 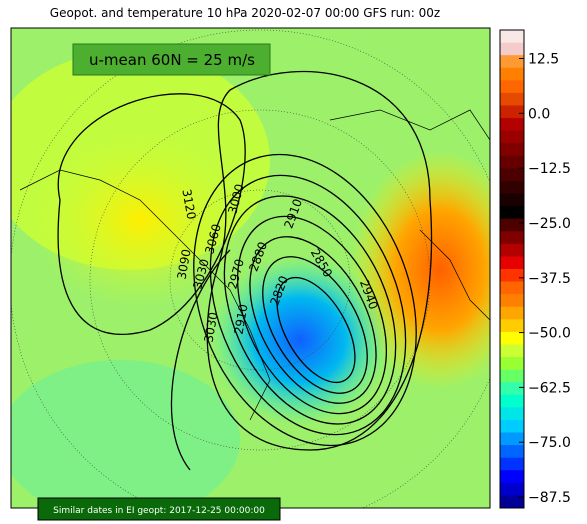 What do you see at coordinates (549, 498) in the screenshot?
I see `colorbar-tick-label: −87.5` at bounding box center [549, 498].